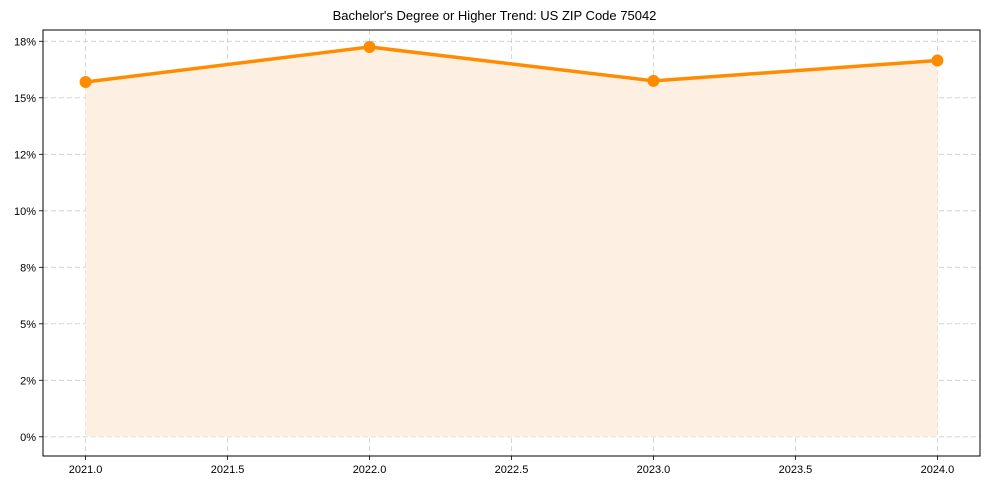 Image resolution: width=989 pixels, height=490 pixels. Describe the element at coordinates (25, 212) in the screenshot. I see `y-tick-label: 10%` at that location.